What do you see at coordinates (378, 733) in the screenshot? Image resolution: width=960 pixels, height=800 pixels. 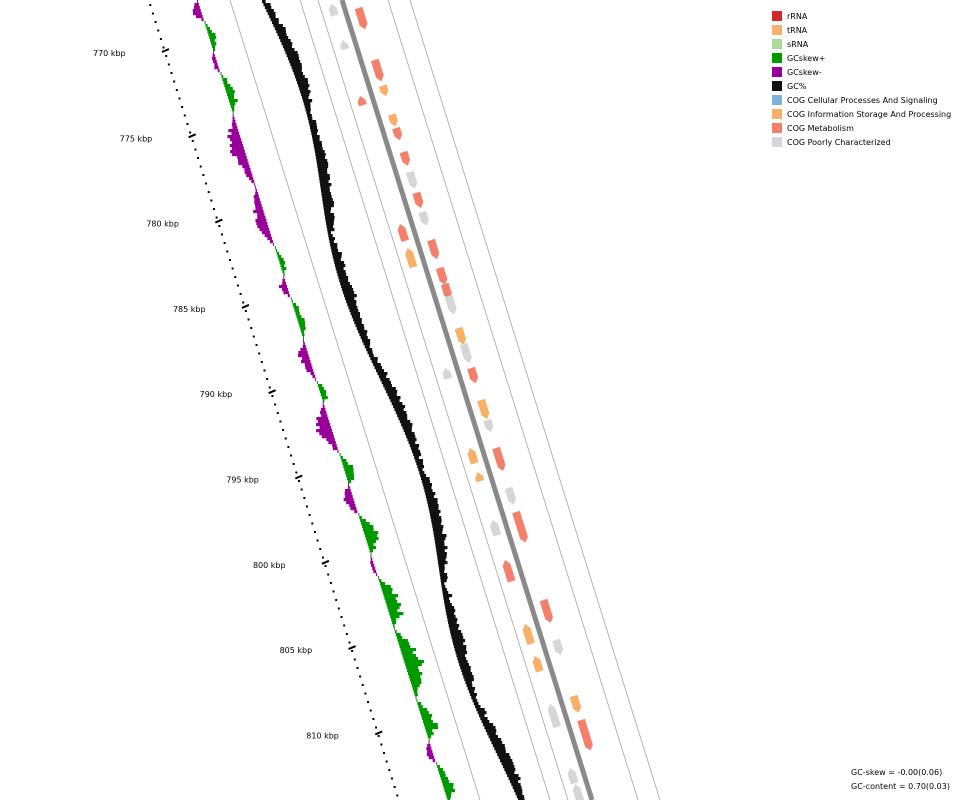 I see `major-tick` at bounding box center [378, 733].